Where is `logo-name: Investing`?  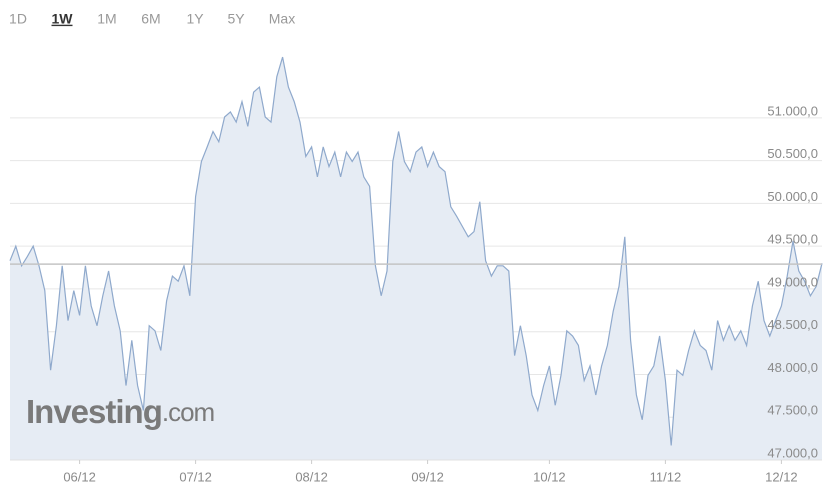 logo-name: Investing is located at coordinates (94, 411).